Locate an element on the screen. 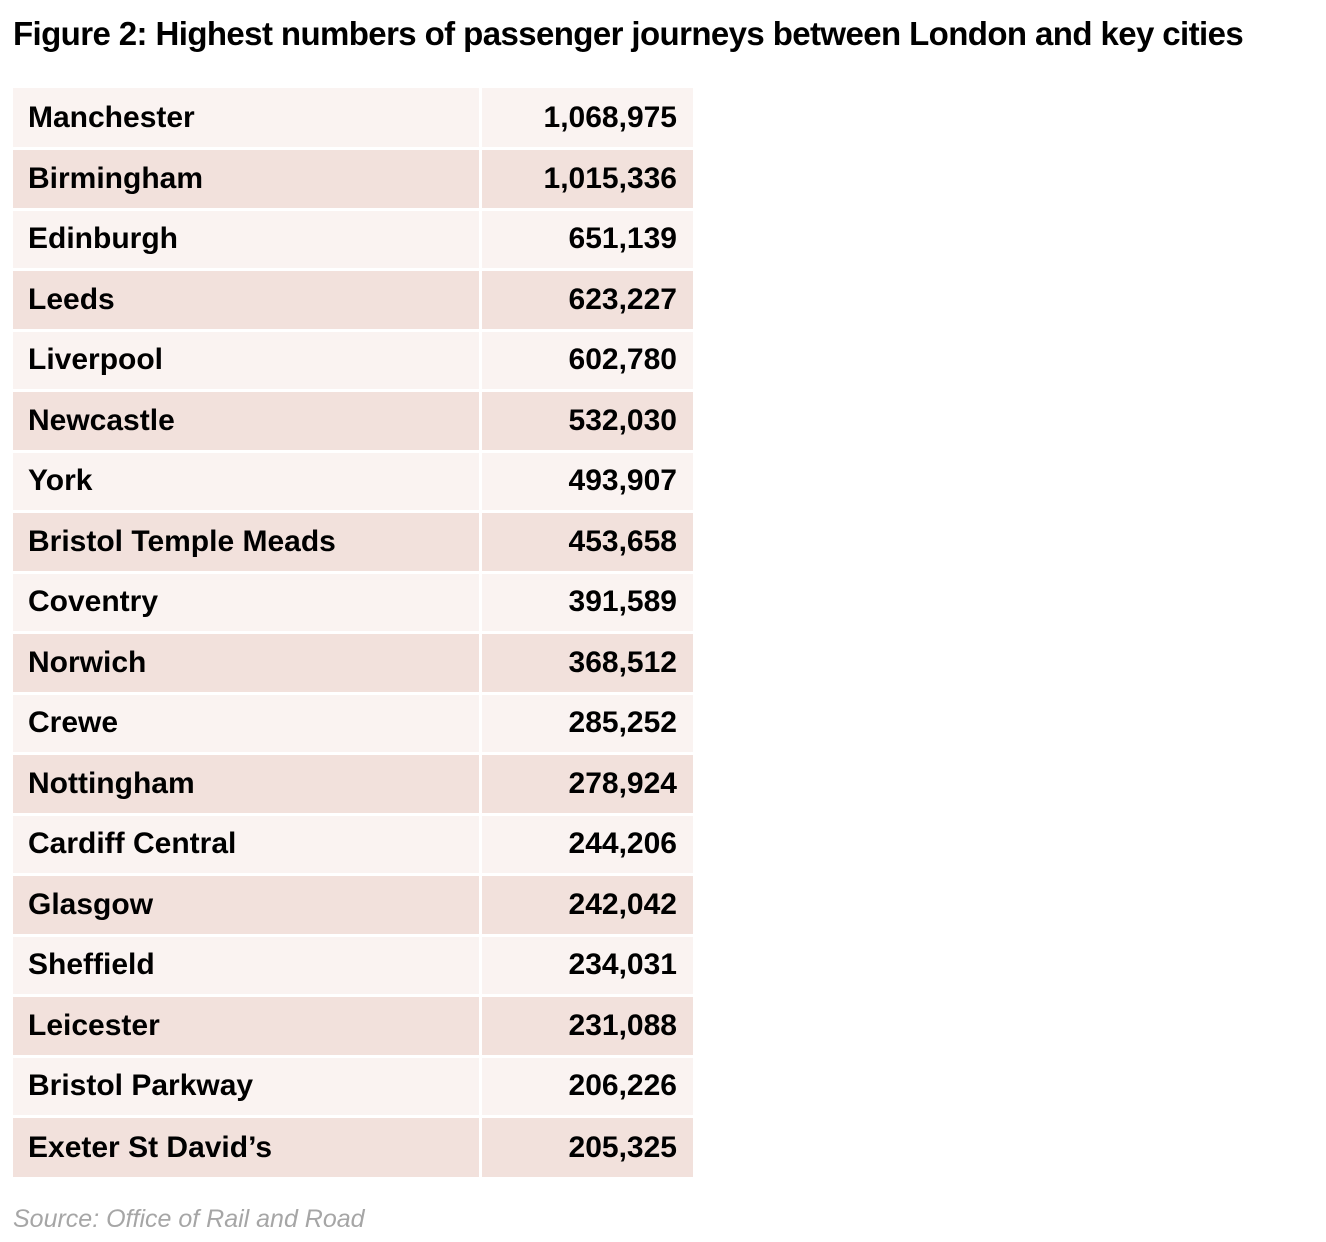 This screenshot has height=1242, width=1326. city-name: York is located at coordinates (247, 482).